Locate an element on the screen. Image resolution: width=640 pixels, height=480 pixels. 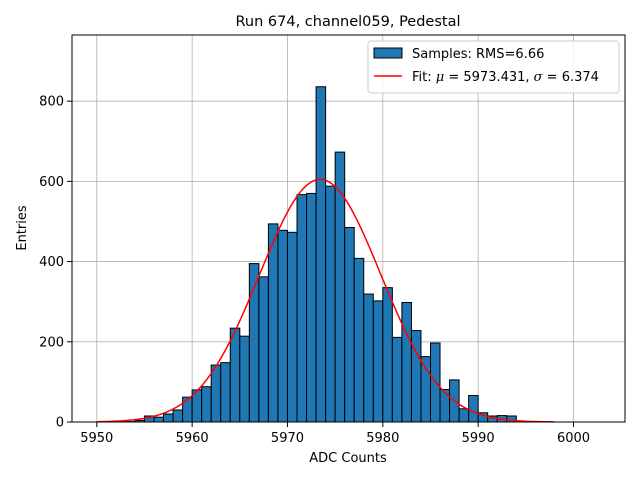
legend-fit-sigma-symbol: σ is located at coordinates (539, 77).